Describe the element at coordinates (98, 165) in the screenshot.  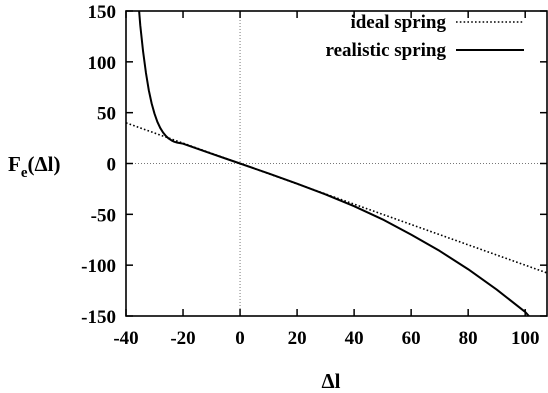
I see `y-tick-labels: 150 100 50 0 -50 -100 -150` at that location.